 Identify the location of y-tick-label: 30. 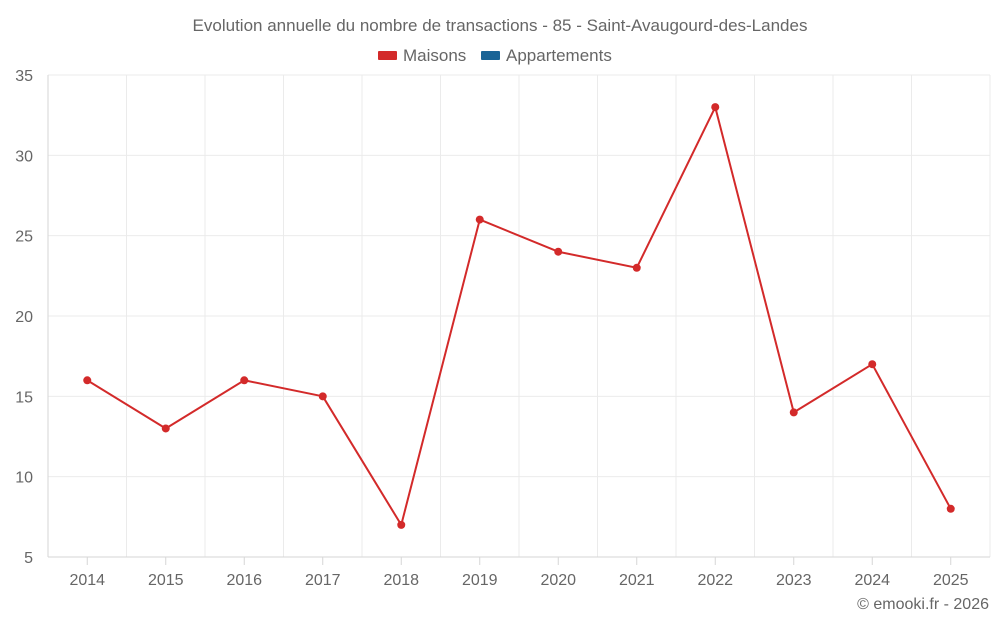
(24, 156).